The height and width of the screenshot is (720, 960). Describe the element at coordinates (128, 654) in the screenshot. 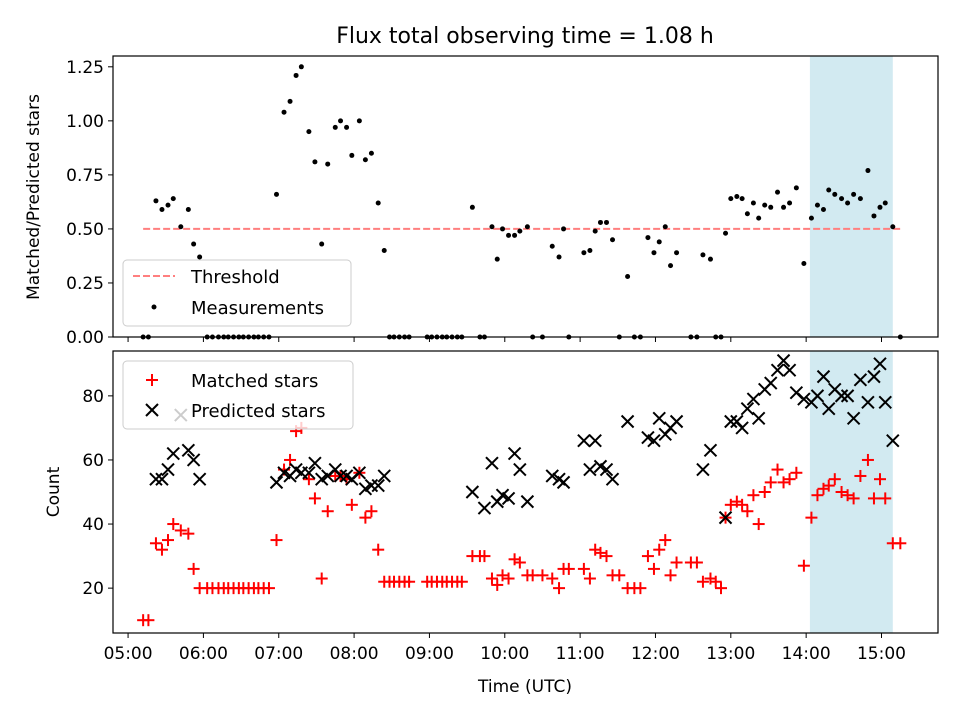

I see `x-tick-label: 05:00` at that location.